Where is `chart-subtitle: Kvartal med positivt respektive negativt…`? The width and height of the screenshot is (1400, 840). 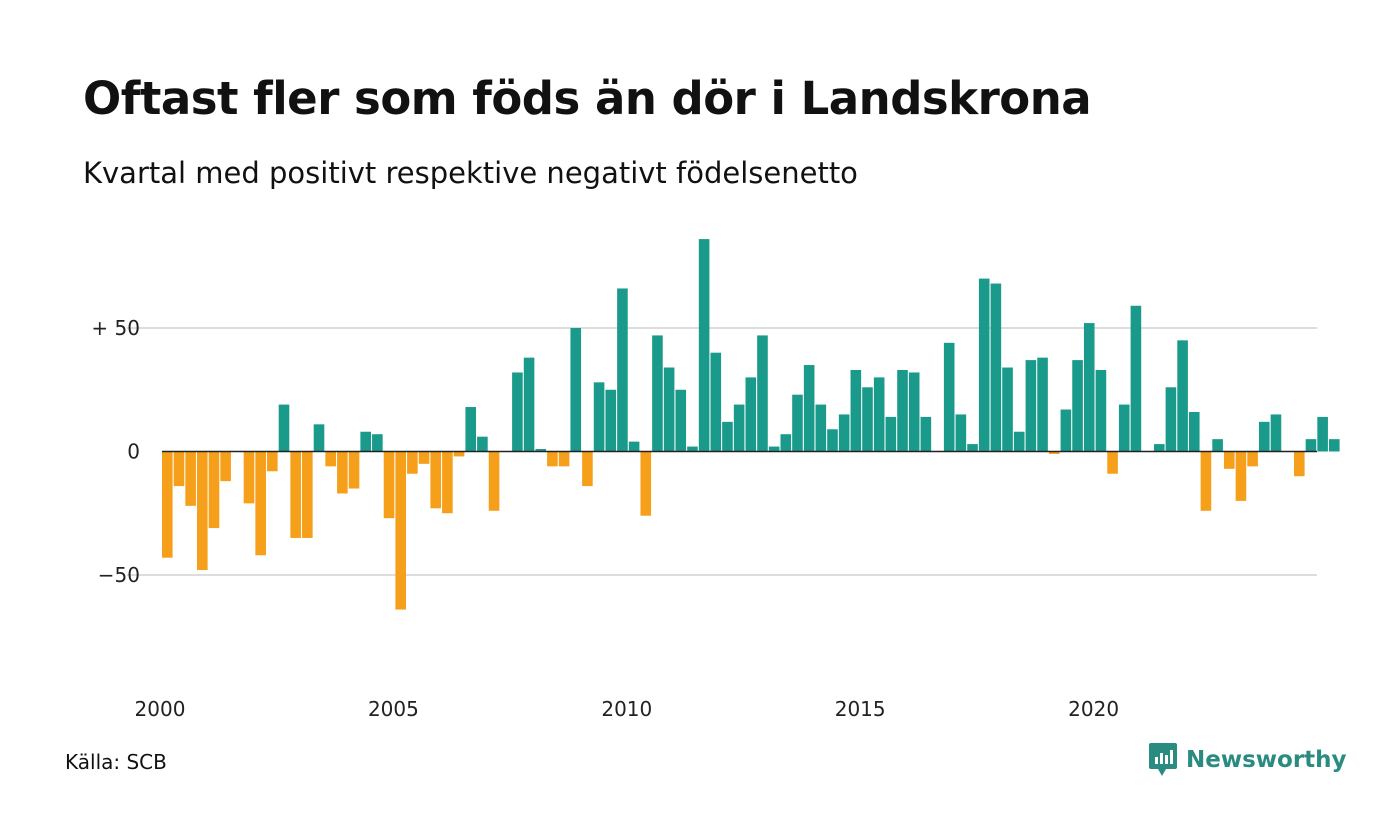 chart-subtitle: Kvartal med positivt respektive negativt… is located at coordinates (470, 173).